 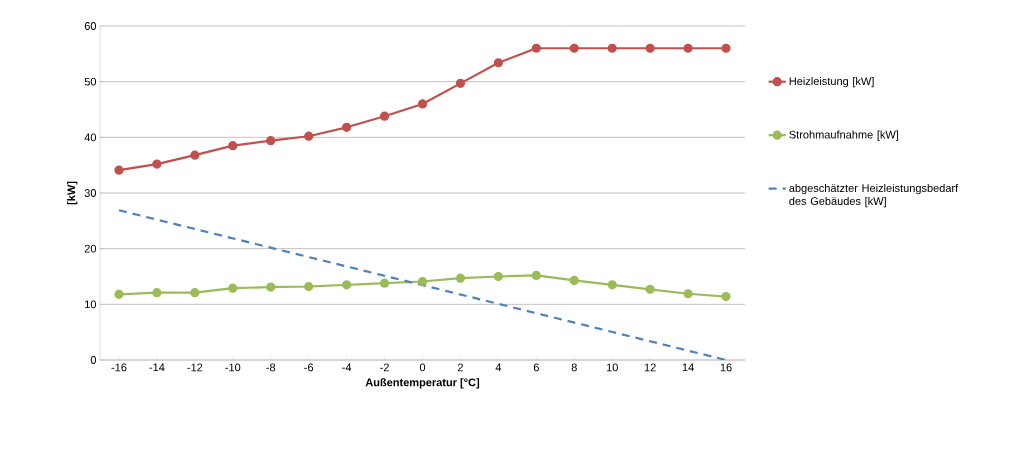 What do you see at coordinates (612, 367) in the screenshot?
I see `x-tick-label: 10` at bounding box center [612, 367].